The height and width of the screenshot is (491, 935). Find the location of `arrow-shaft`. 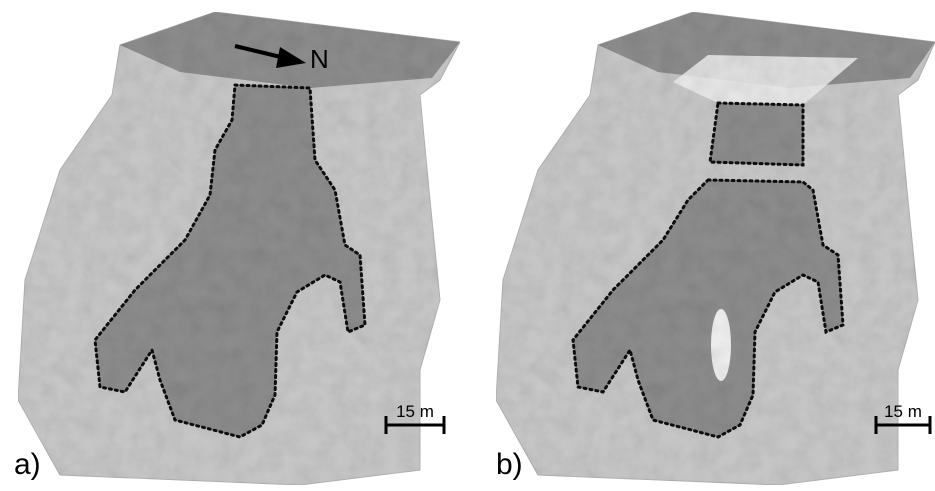

arrow-shaft is located at coordinates (260, 52).